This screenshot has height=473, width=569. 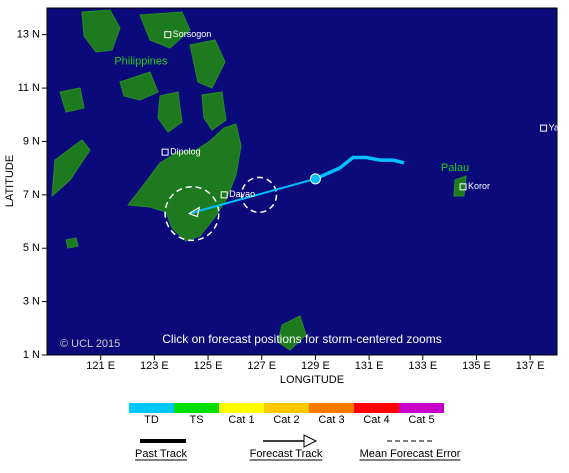 What do you see at coordinates (151, 420) in the screenshot?
I see `category-label: TD` at bounding box center [151, 420].